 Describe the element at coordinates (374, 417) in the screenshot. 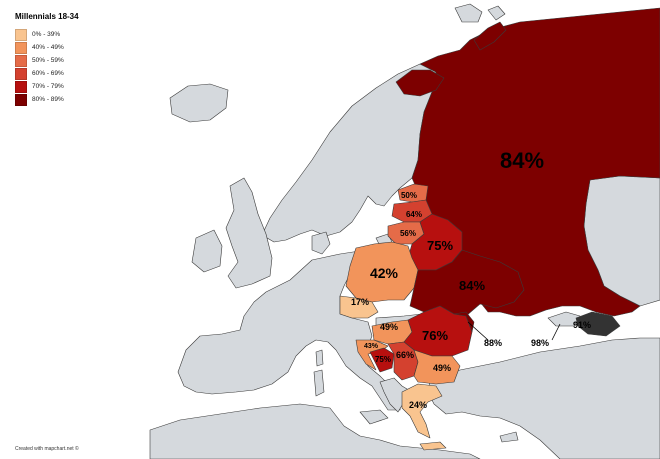

I see `sicily` at that location.